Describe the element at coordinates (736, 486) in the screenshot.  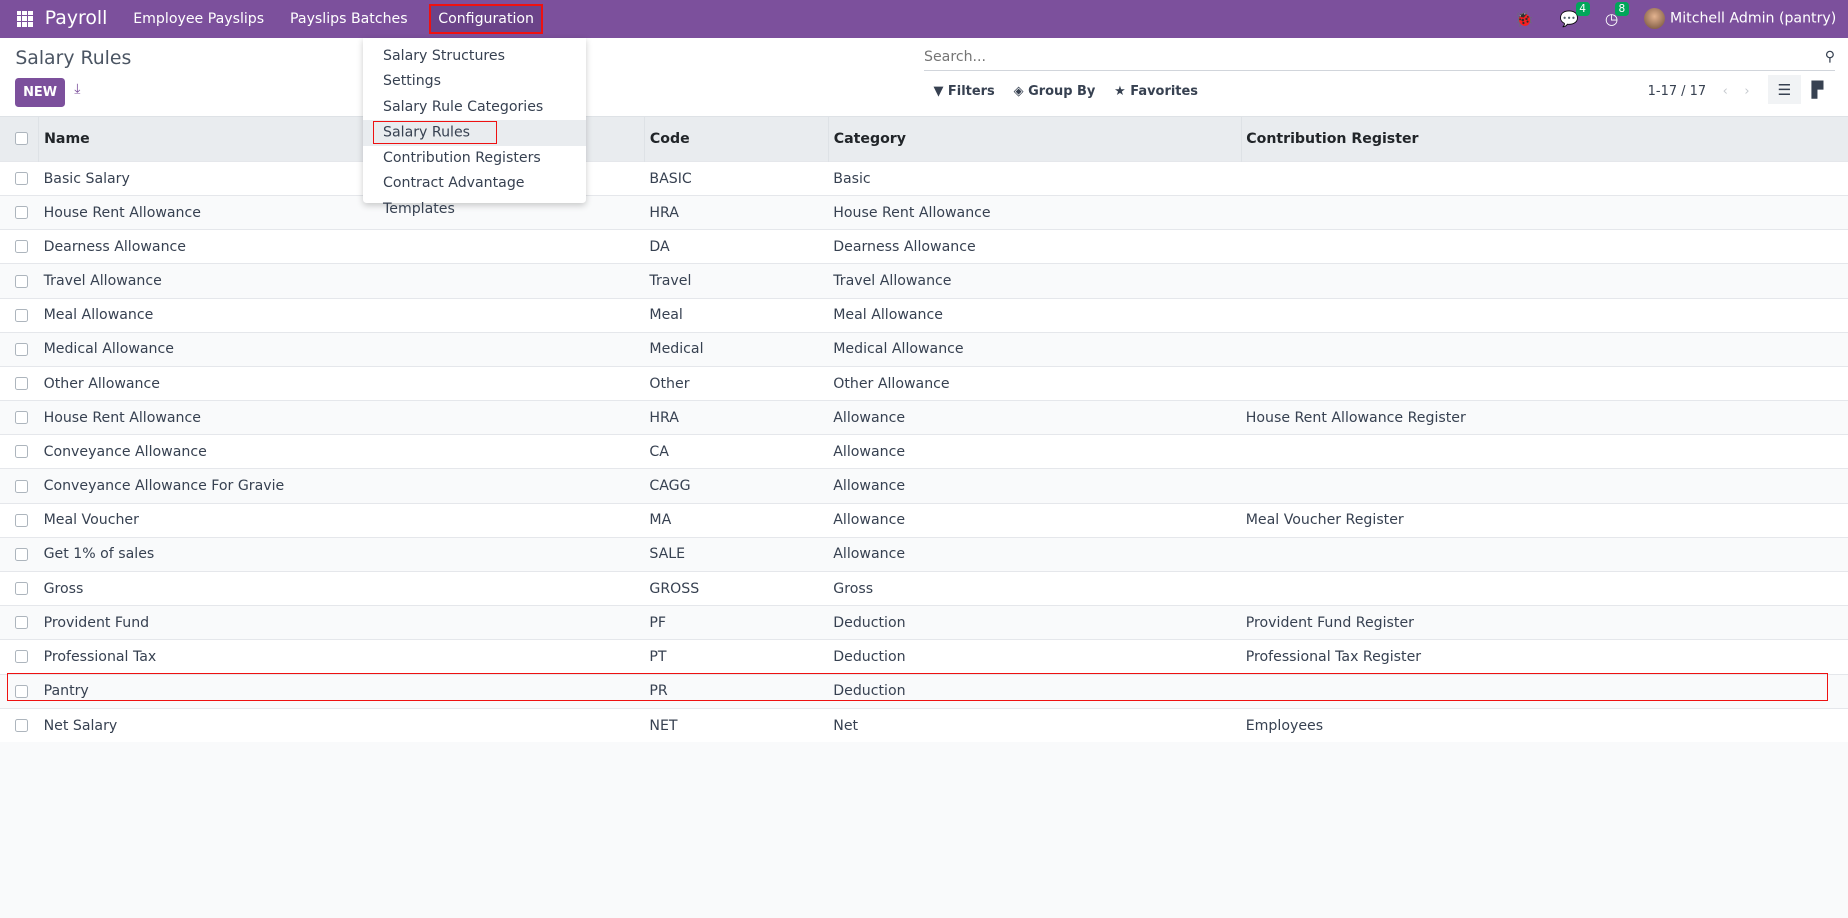
I see `cell-code: CAGG` at that location.